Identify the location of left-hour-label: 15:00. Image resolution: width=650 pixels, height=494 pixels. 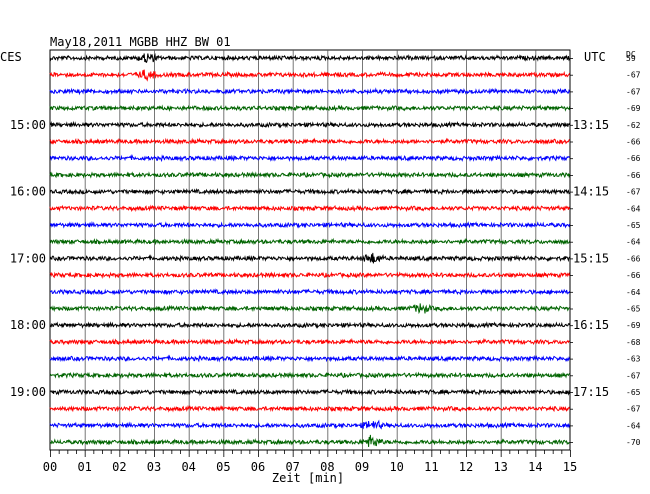
(28, 125).